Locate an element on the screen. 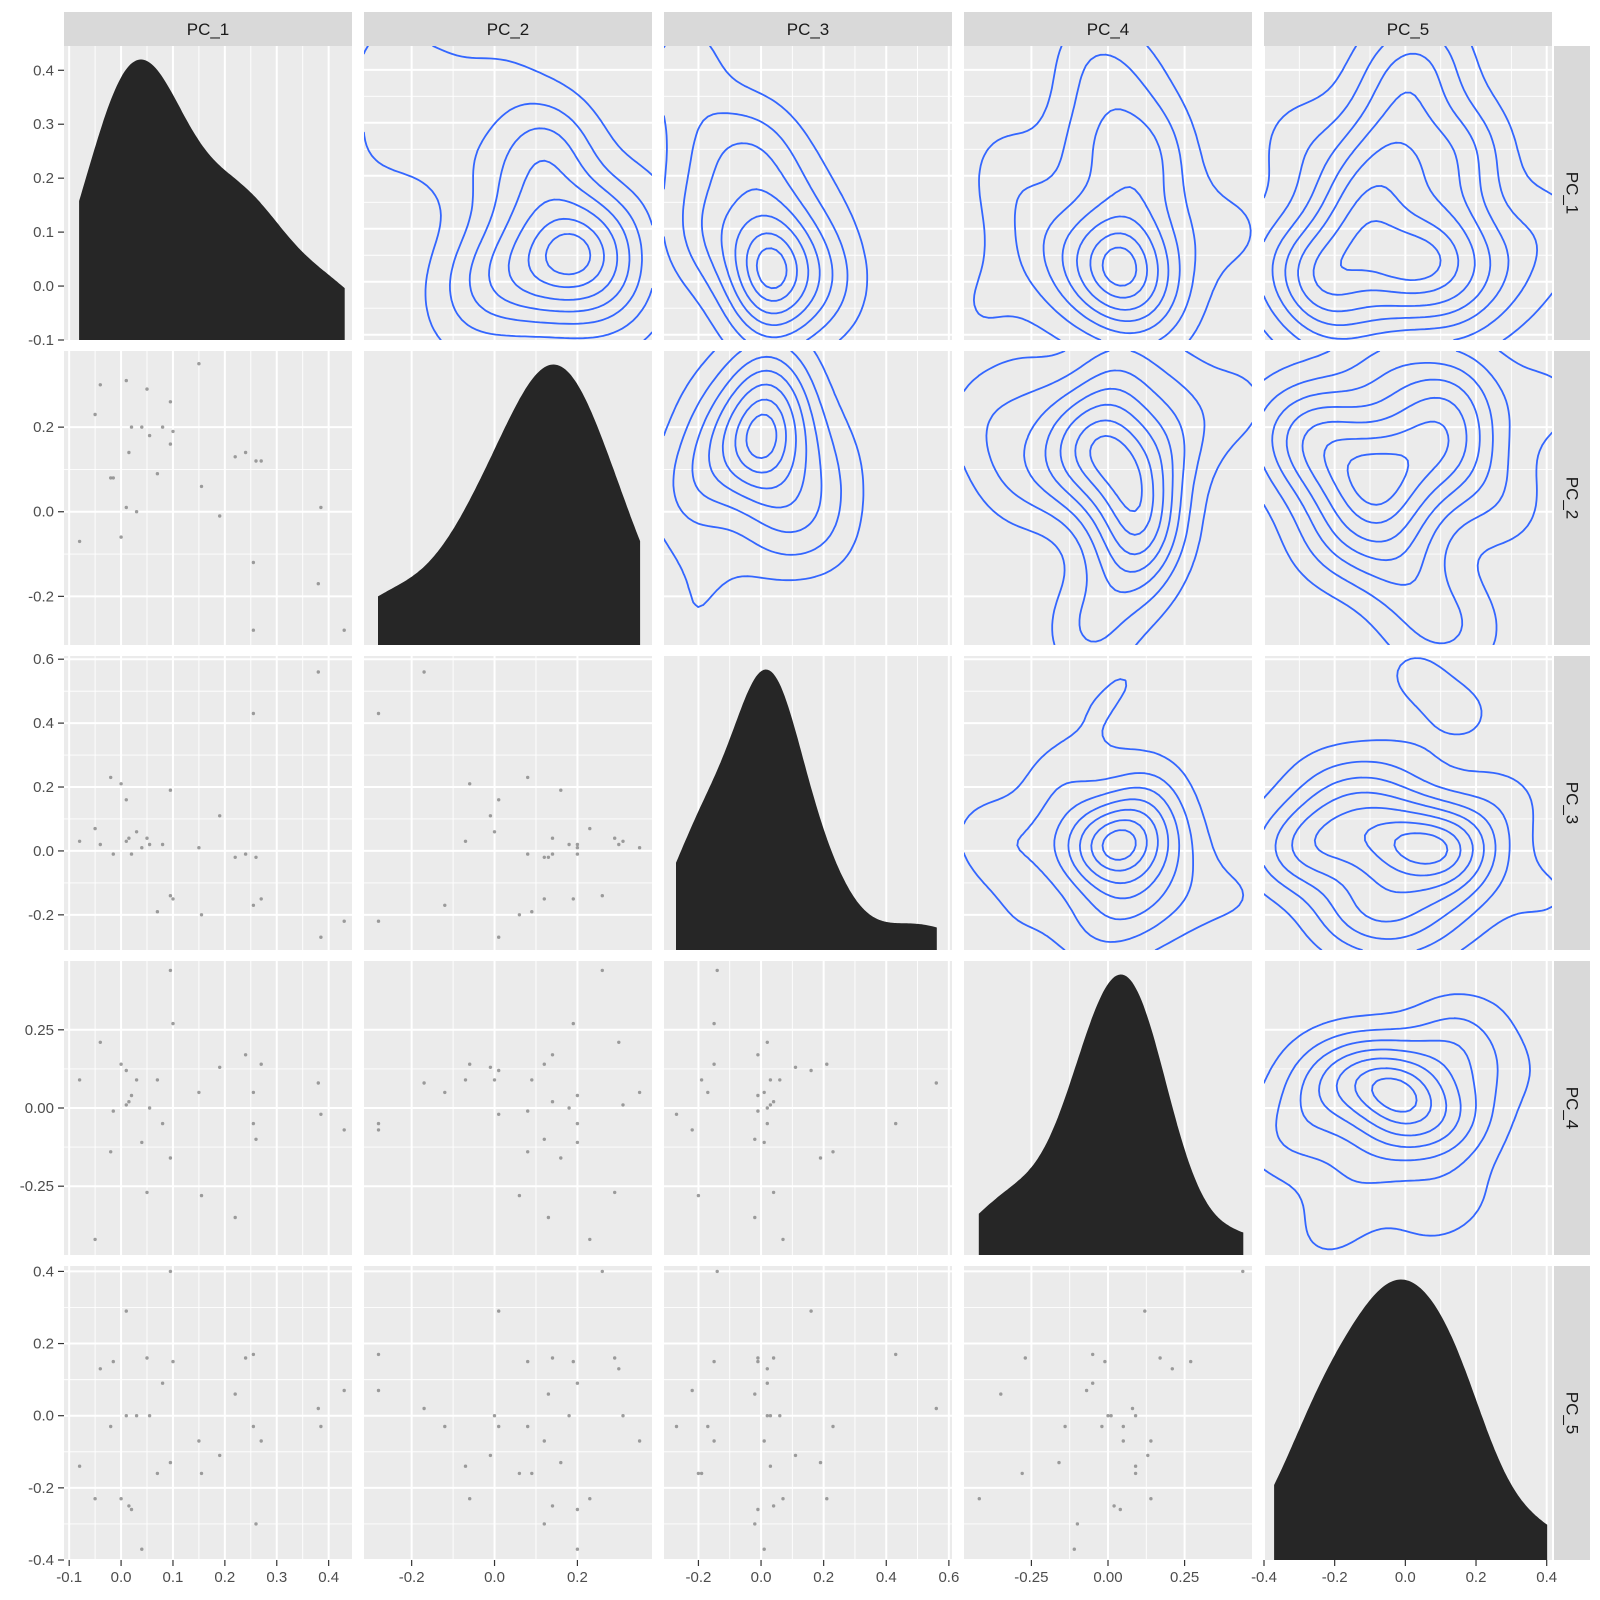 The image size is (1600, 1600). y-tick-label: 0.6 is located at coordinates (43, 659).